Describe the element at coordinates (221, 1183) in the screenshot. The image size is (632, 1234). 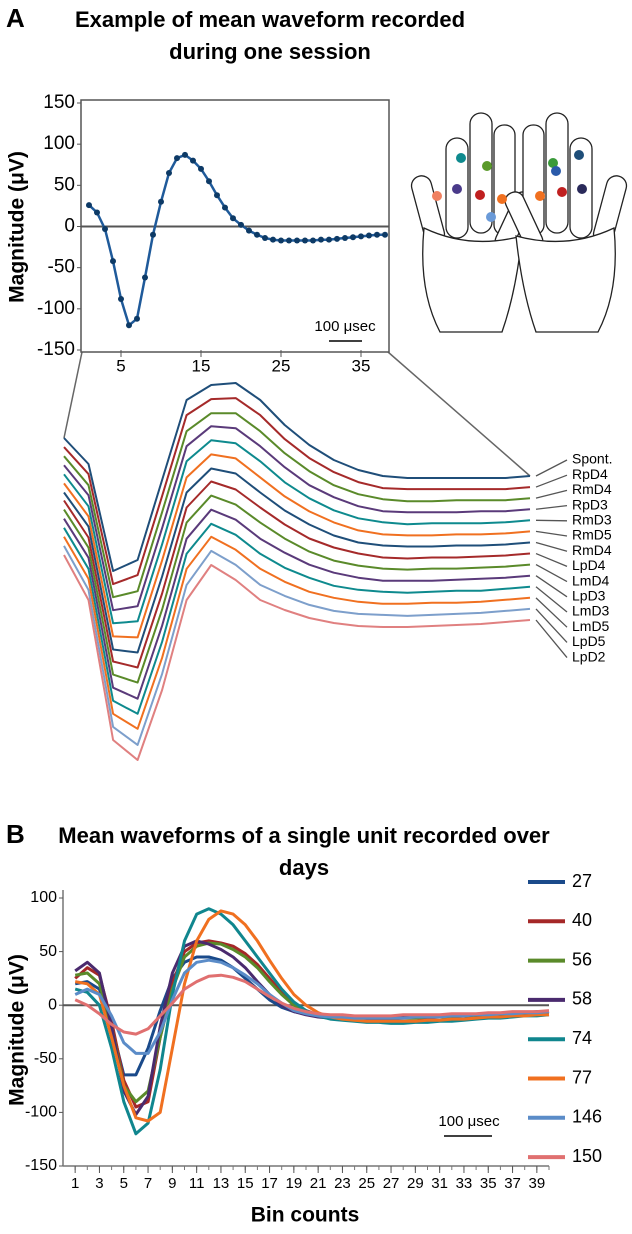
I see `x-tick-label: 13` at that location.